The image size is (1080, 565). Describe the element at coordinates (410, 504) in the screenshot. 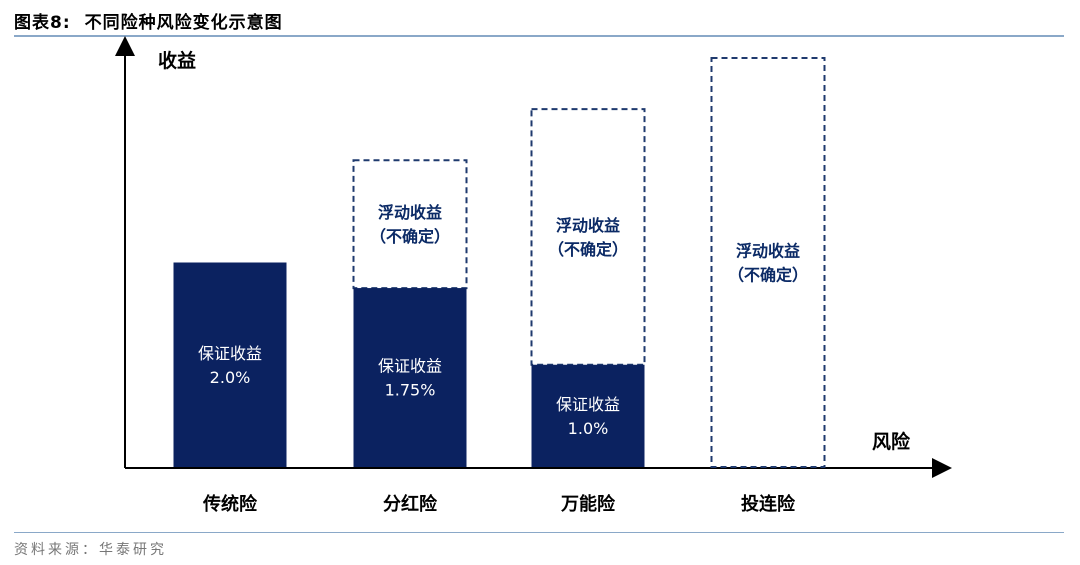

I see `category-label: 分红险` at that location.